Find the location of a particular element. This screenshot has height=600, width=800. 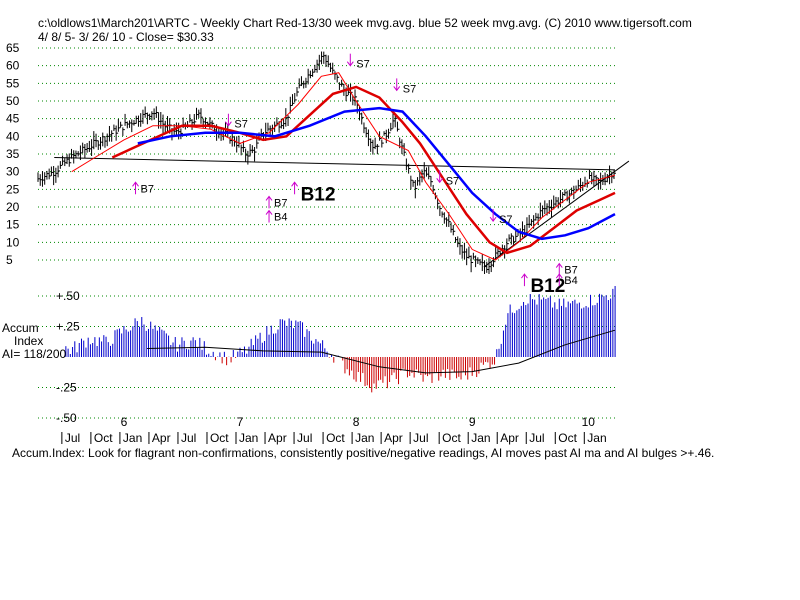

y-tick-label: 15 is located at coordinates (13, 225).